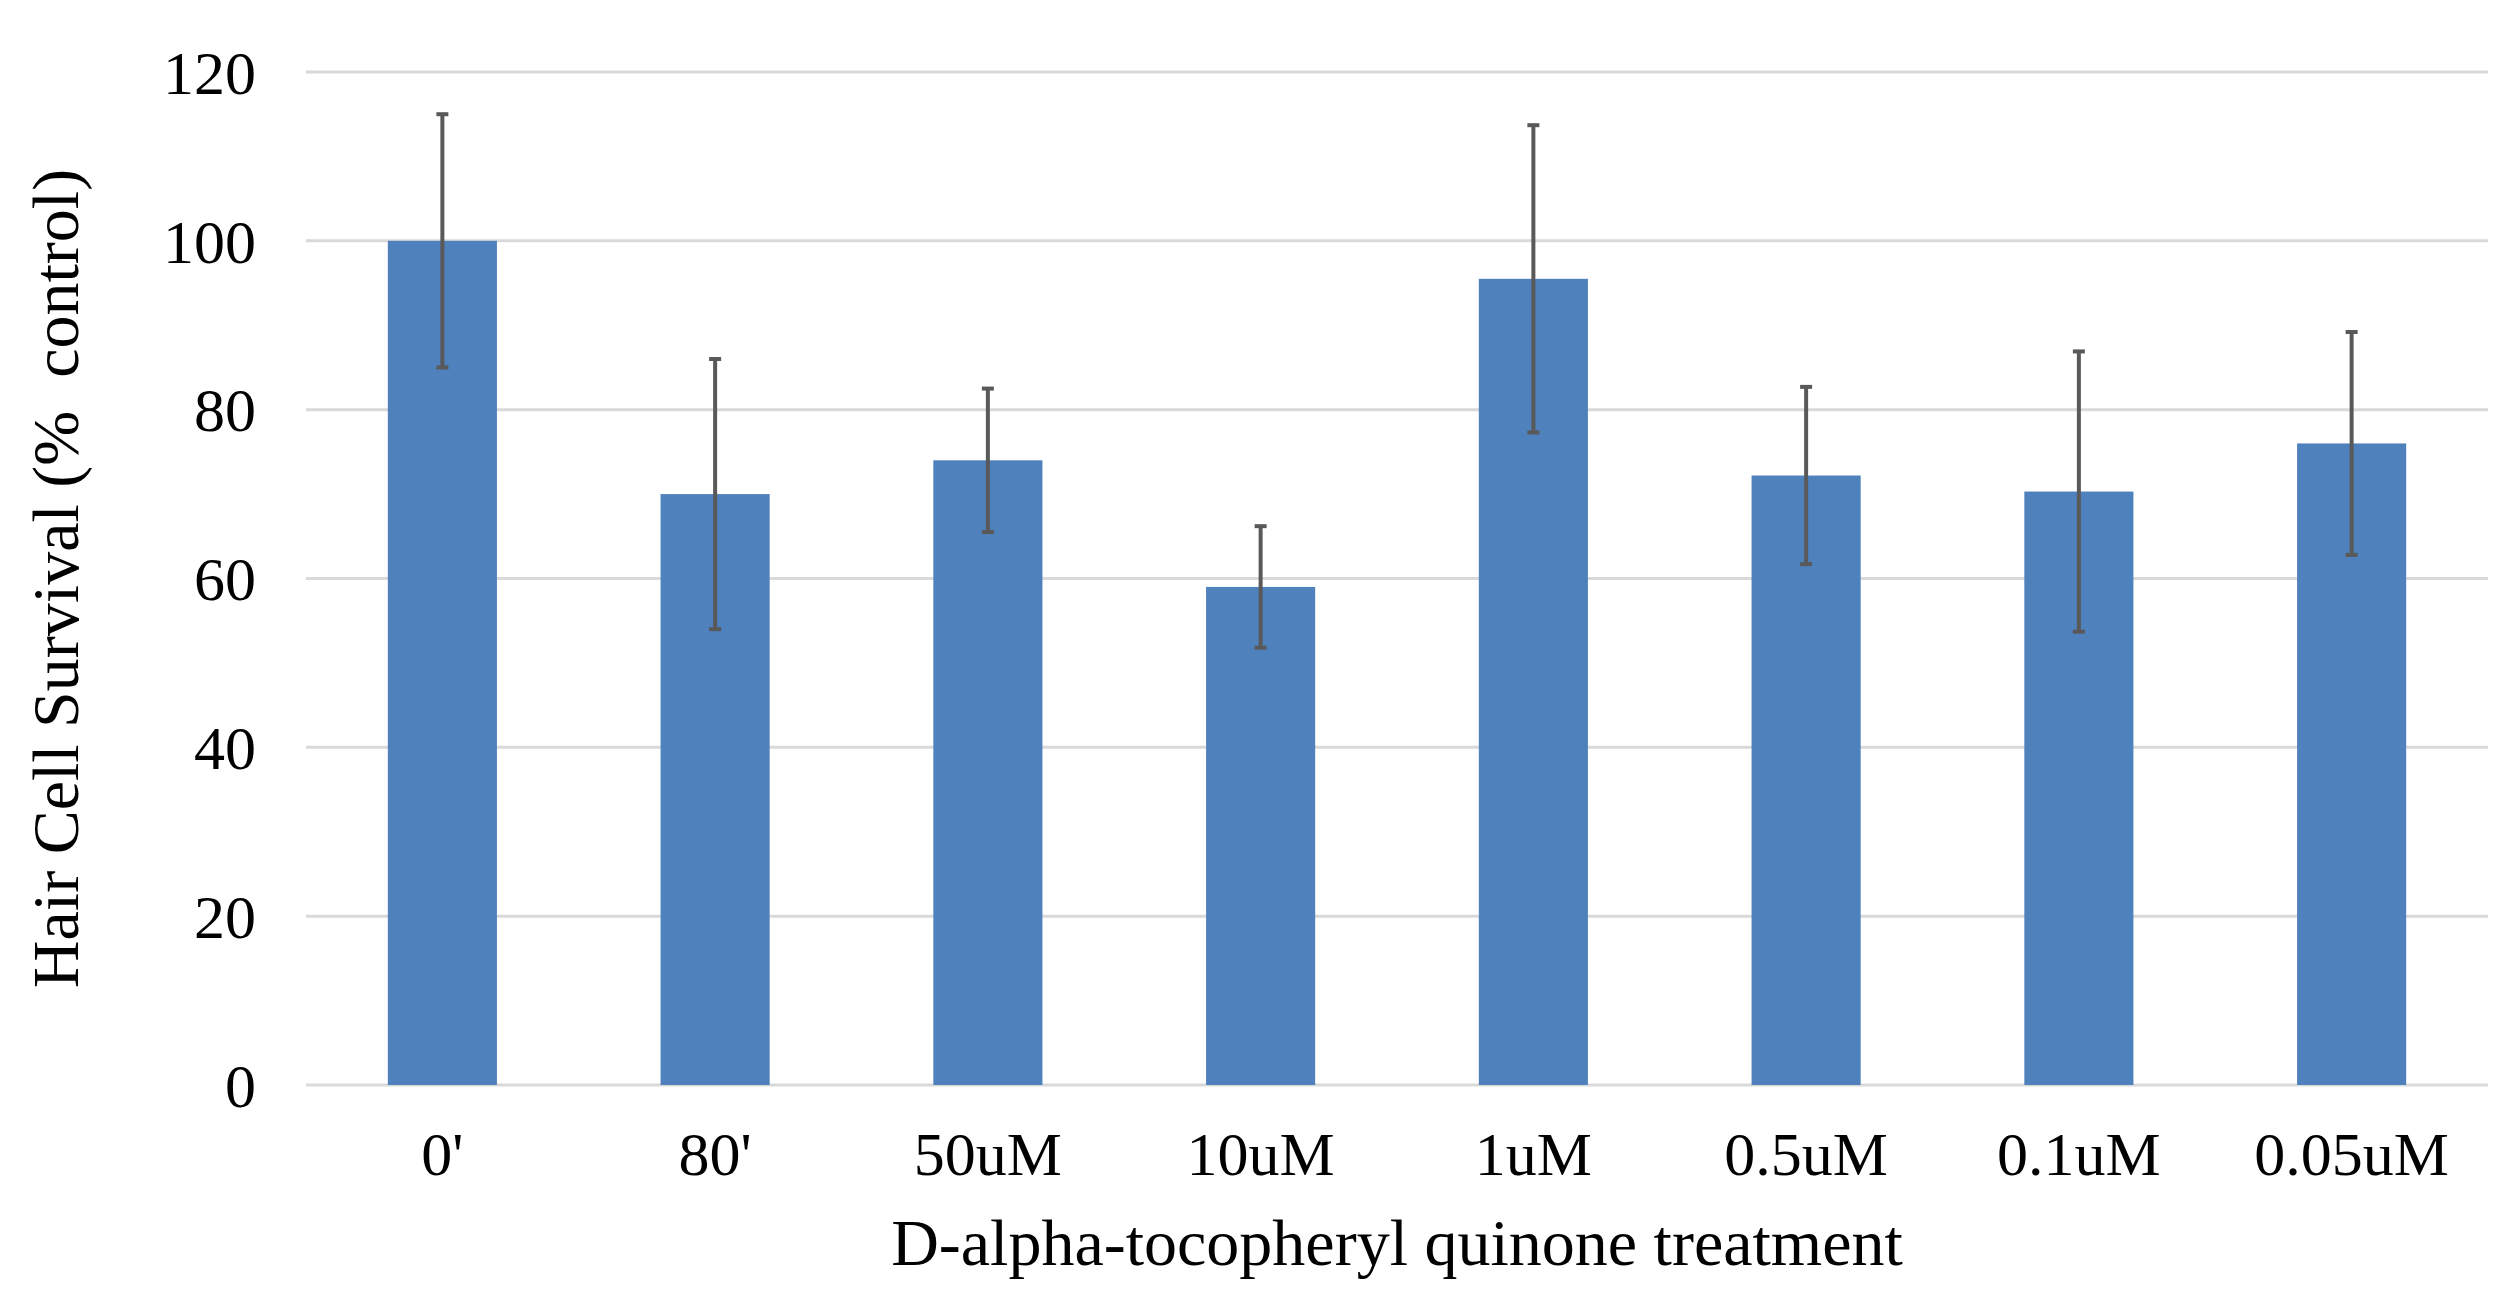  Describe the element at coordinates (1806, 1154) in the screenshot. I see `x-tick-label: 0.5uM` at that location.